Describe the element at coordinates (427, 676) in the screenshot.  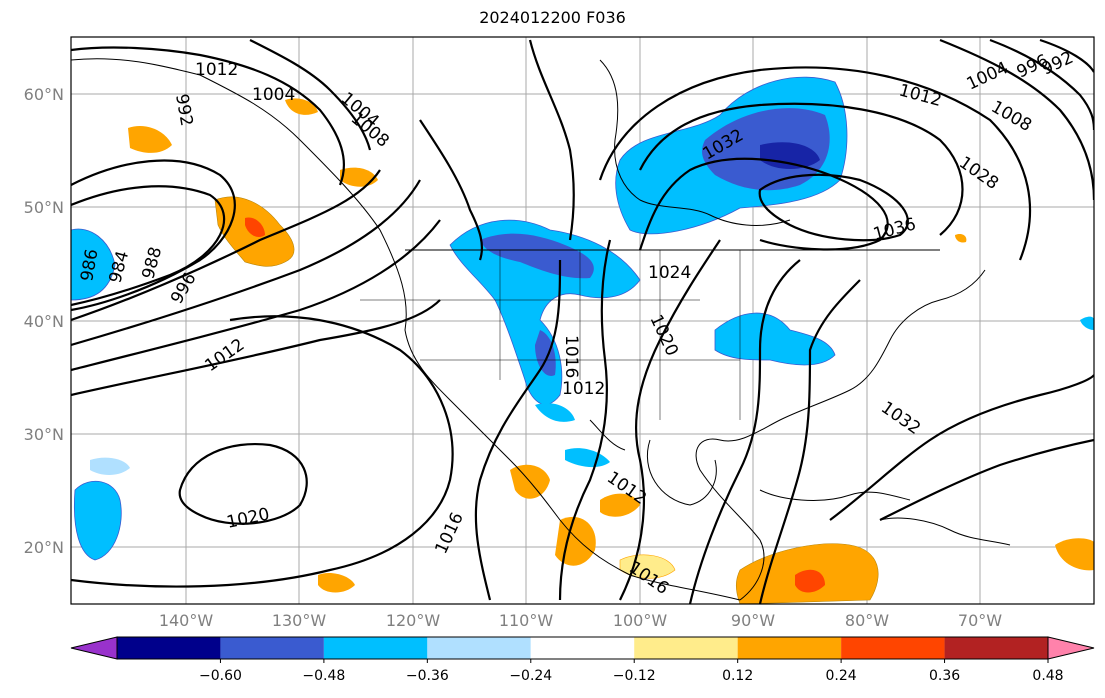
I see `colorbar-tick-label: −0.36` at that location.